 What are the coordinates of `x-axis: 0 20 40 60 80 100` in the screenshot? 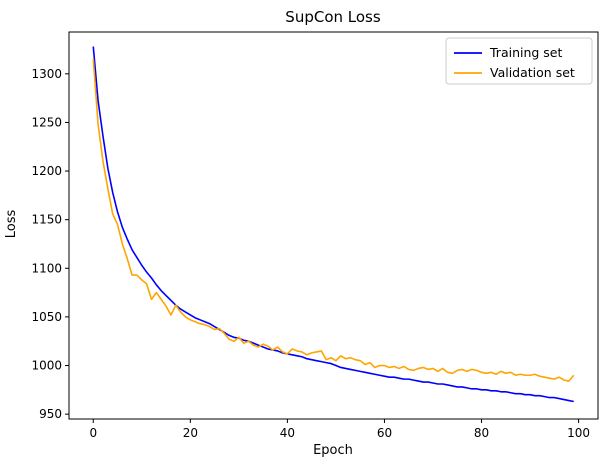 It's located at (339, 429).